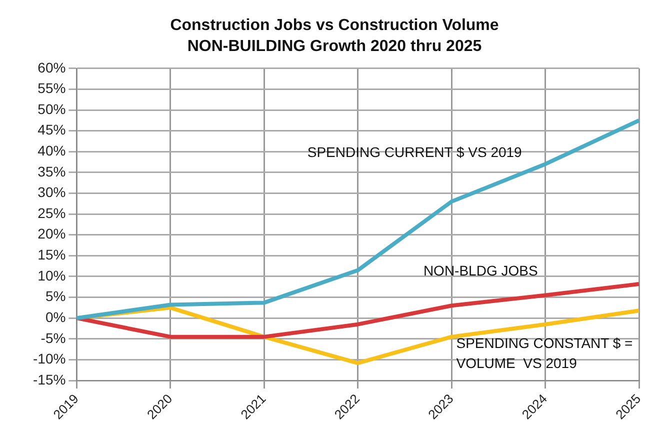 The height and width of the screenshot is (430, 655). What do you see at coordinates (544, 353) in the screenshot?
I see `series-label: SPENDING CONSTANT $ = VOLUME VS 2019` at bounding box center [544, 353].